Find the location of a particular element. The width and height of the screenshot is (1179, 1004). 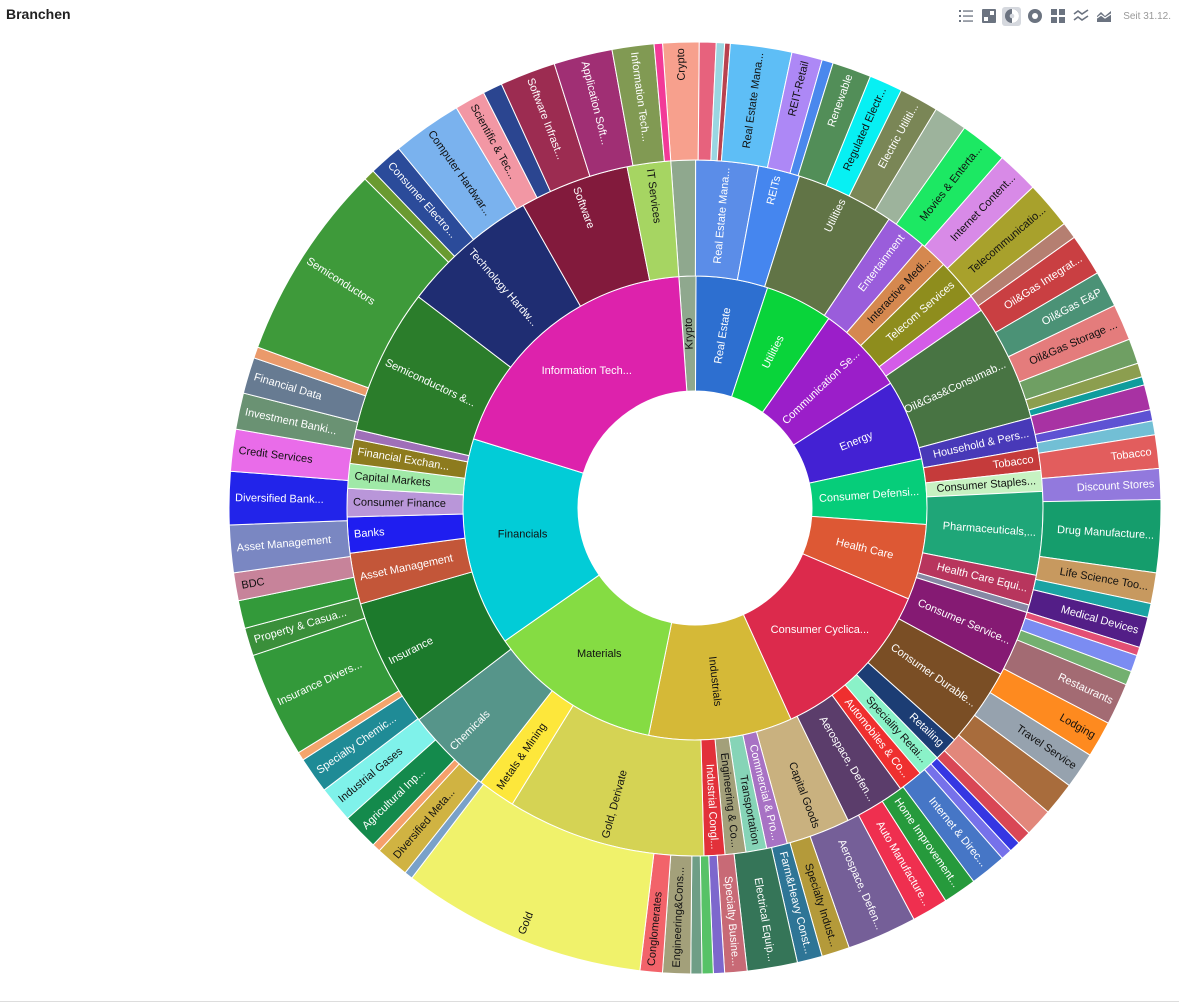

treemap-icon is located at coordinates (988, 16).